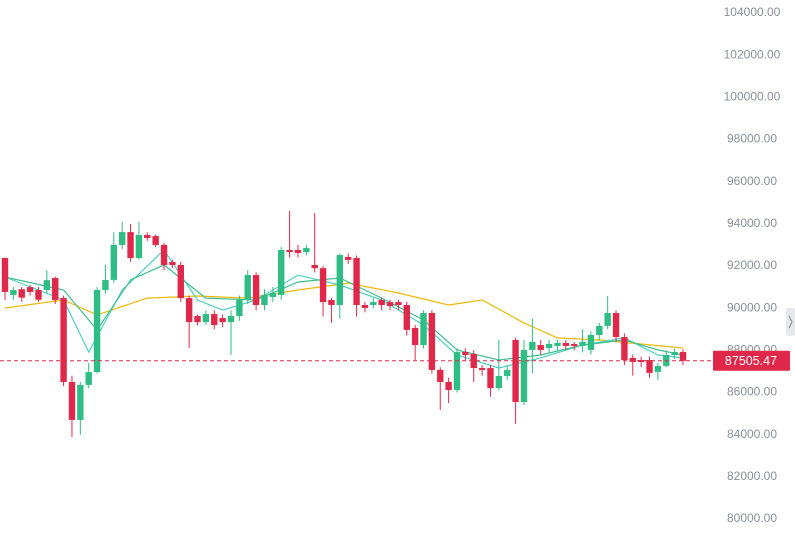  I want to click on y-tick-label: 86000.00, so click(752, 392).